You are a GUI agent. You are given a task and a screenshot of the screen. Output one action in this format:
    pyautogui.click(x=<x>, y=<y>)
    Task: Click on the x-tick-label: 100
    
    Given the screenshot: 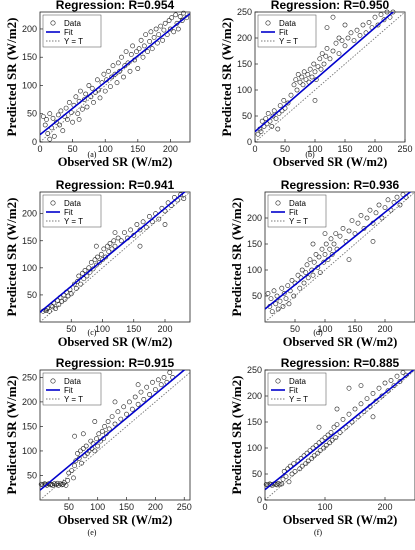 What is the action you would take?
    pyautogui.click(x=102, y=329)
    